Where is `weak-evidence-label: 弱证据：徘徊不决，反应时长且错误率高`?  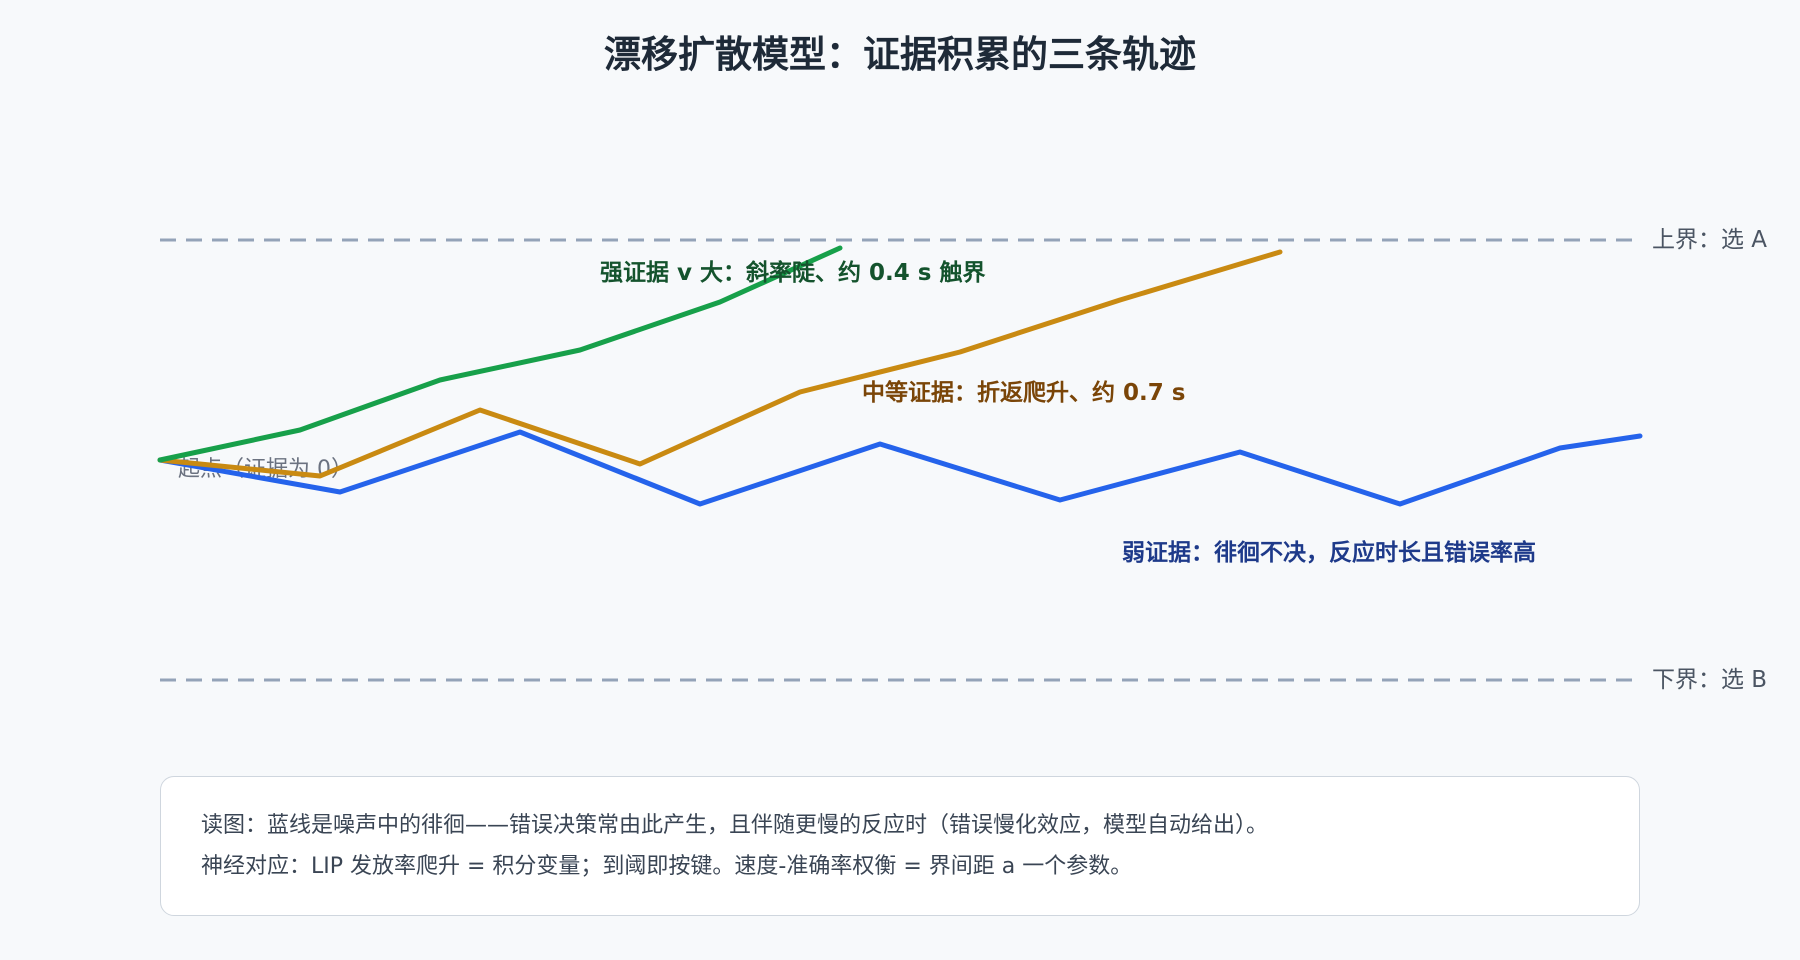
weak-evidence-label: 弱证据：徘徊不决，反应时长且错误率高 is located at coordinates (1329, 552).